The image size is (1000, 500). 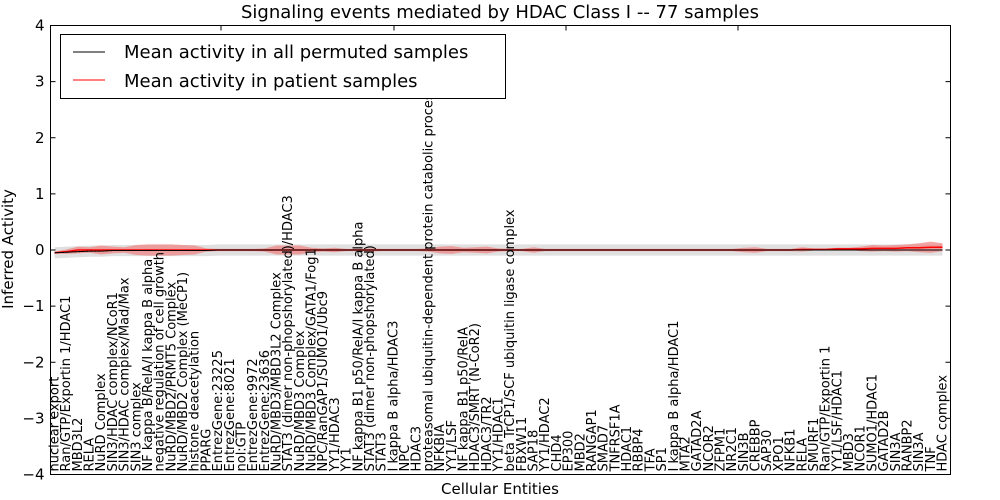 What do you see at coordinates (479, 28) in the screenshot?
I see `x-axis-ticks` at bounding box center [479, 28].